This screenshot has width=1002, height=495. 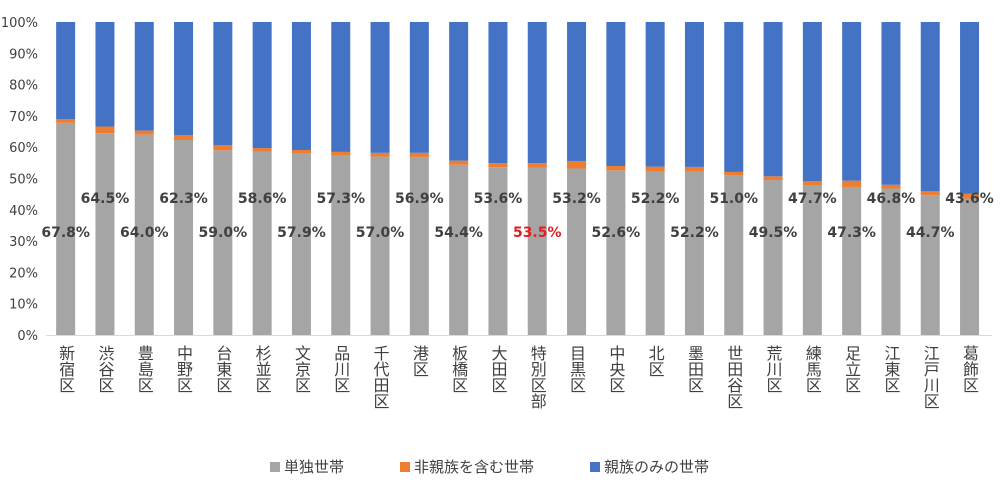 What do you see at coordinates (969, 199) in the screenshot?
I see `data-label: 43.6%` at bounding box center [969, 199].